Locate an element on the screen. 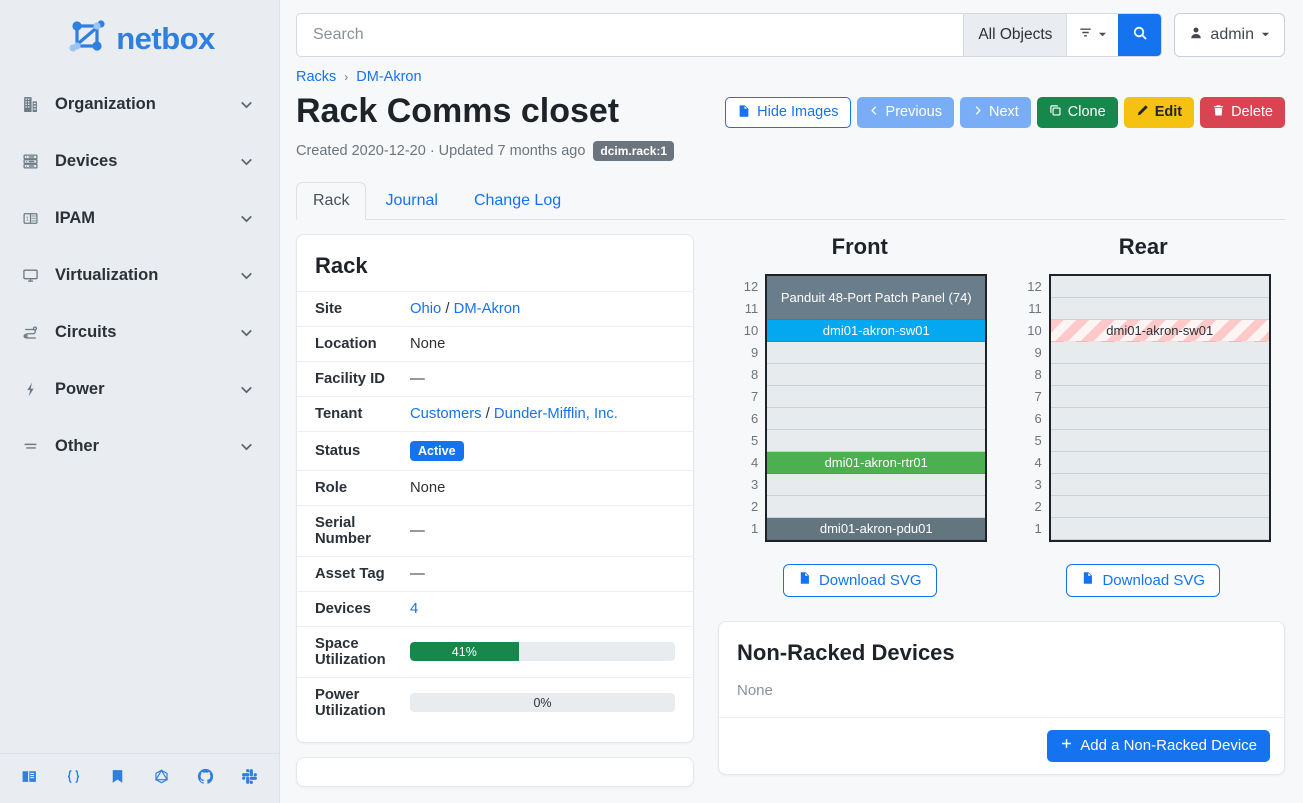 This screenshot has height=803, width=1303. object-scope-select: All Objects is located at coordinates (1015, 35).